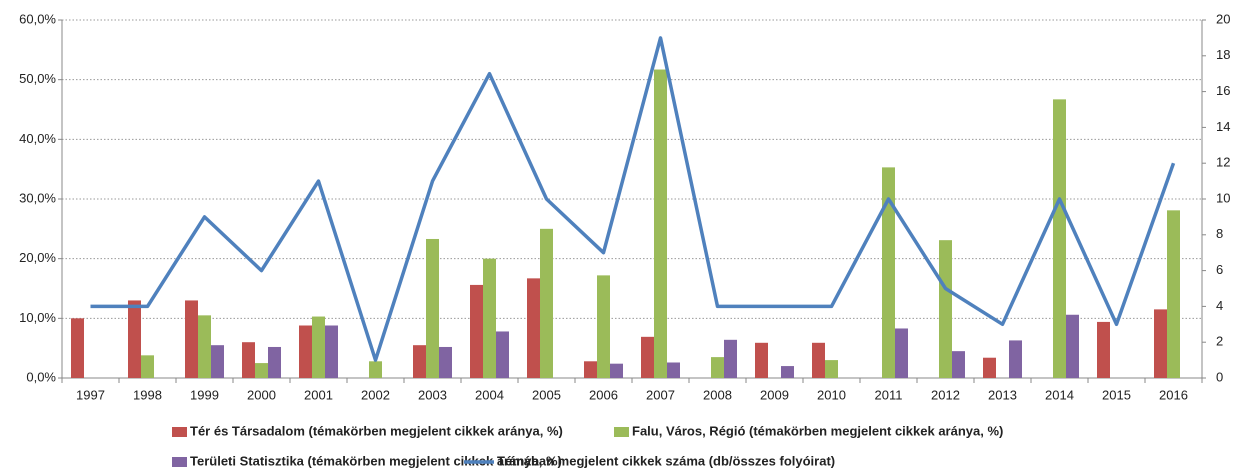 Image resolution: width=1236 pixels, height=468 pixels. I want to click on x-tick-label: 2014, so click(1059, 394).